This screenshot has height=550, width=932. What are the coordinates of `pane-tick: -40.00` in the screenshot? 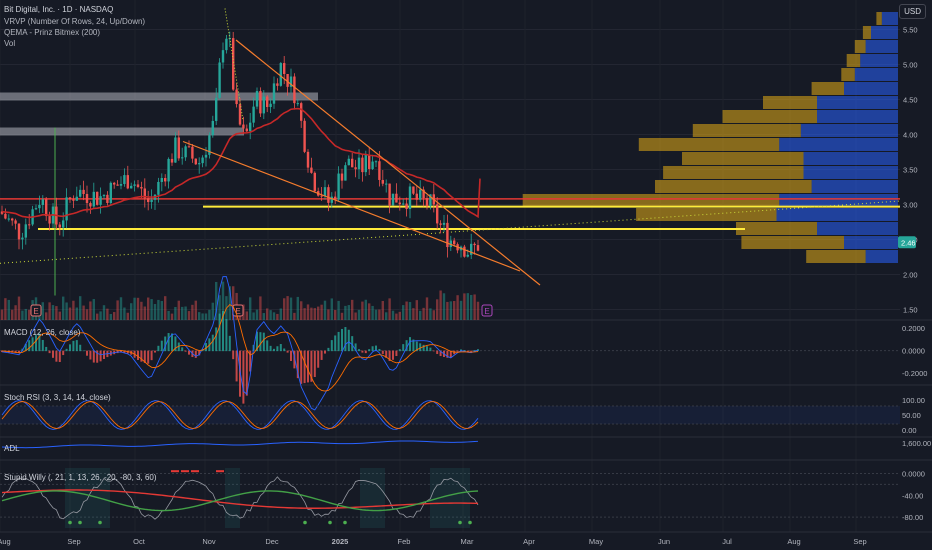 It's located at (912, 495).